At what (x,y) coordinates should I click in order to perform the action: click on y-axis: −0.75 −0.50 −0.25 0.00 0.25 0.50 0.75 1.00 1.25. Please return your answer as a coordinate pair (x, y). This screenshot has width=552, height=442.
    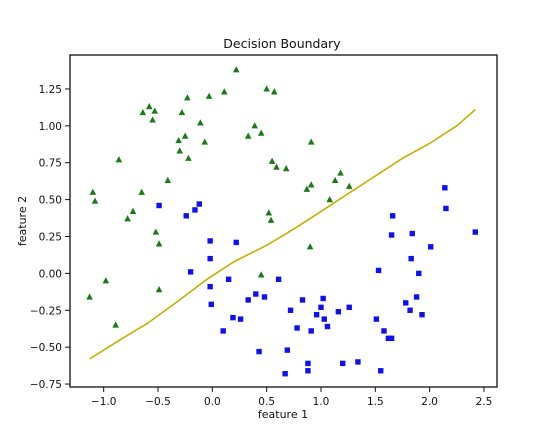
    Looking at the image, I should click on (50, 237).